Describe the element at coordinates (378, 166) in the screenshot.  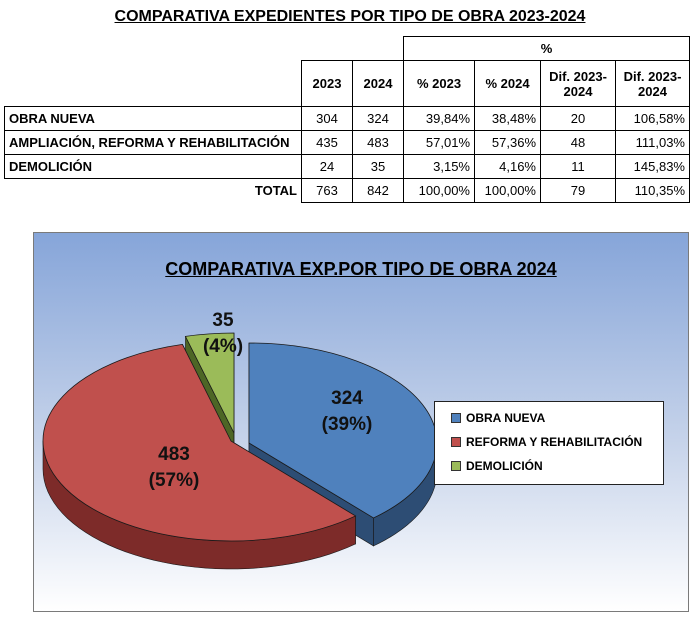
I see `cell-2024: 35` at that location.